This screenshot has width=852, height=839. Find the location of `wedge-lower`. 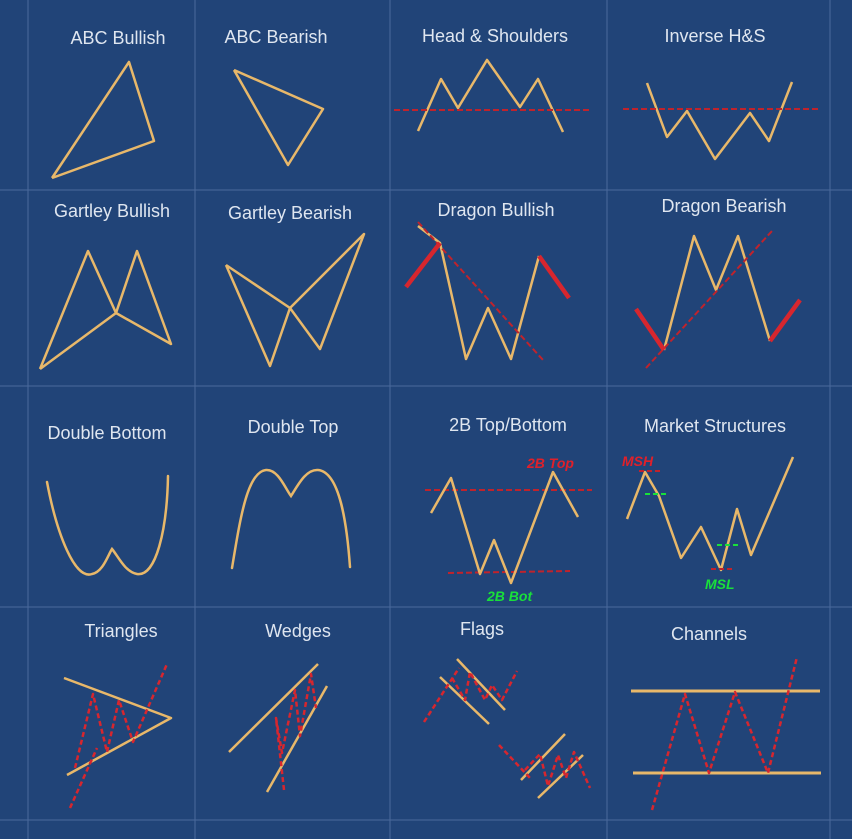

wedge-lower is located at coordinates (297, 739).